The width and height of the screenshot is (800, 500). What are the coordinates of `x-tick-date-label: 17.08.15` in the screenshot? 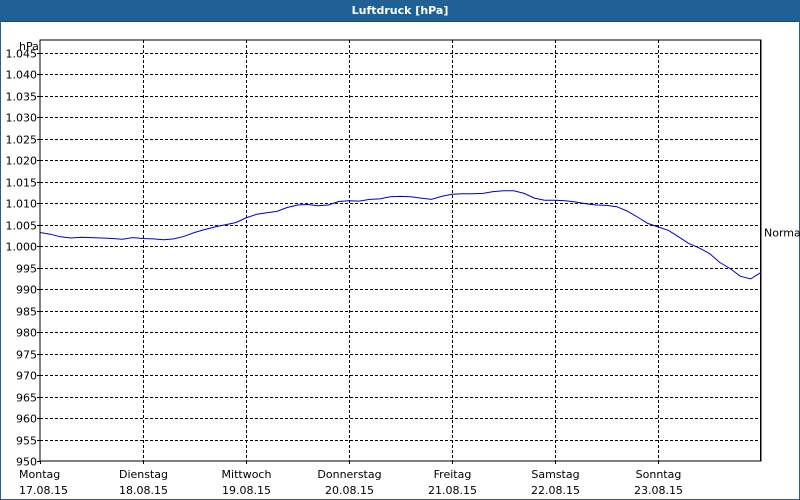 It's located at (43, 490).